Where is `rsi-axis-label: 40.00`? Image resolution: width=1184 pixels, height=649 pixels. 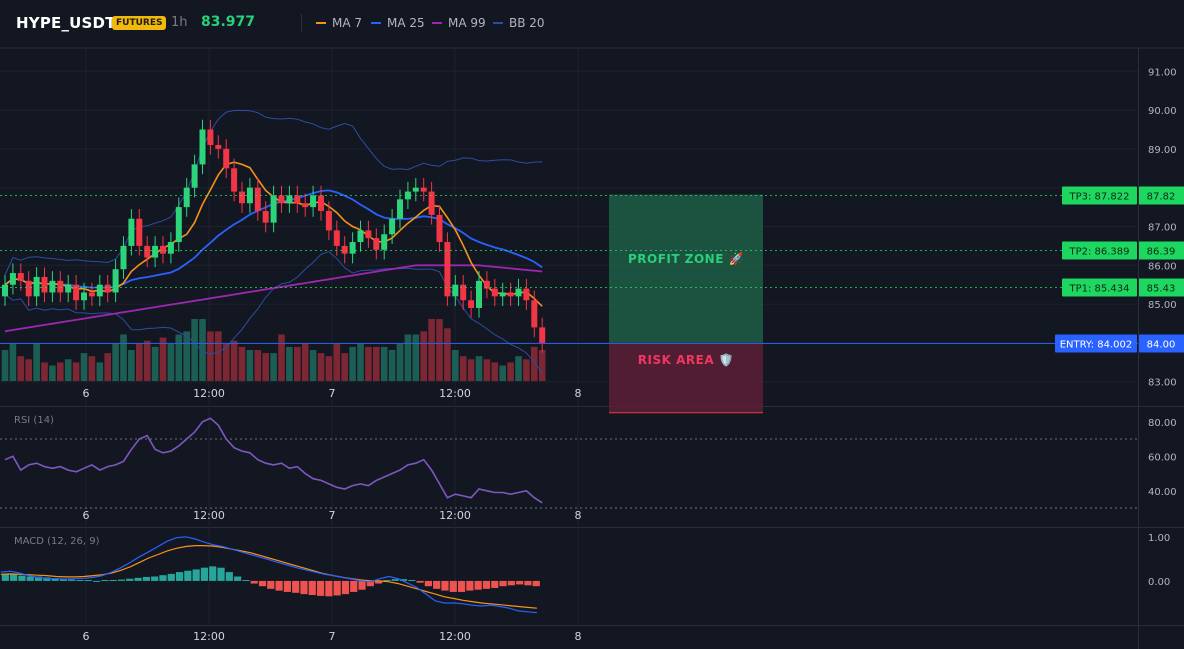 rsi-axis-label: 40.00 is located at coordinates (1162, 492).